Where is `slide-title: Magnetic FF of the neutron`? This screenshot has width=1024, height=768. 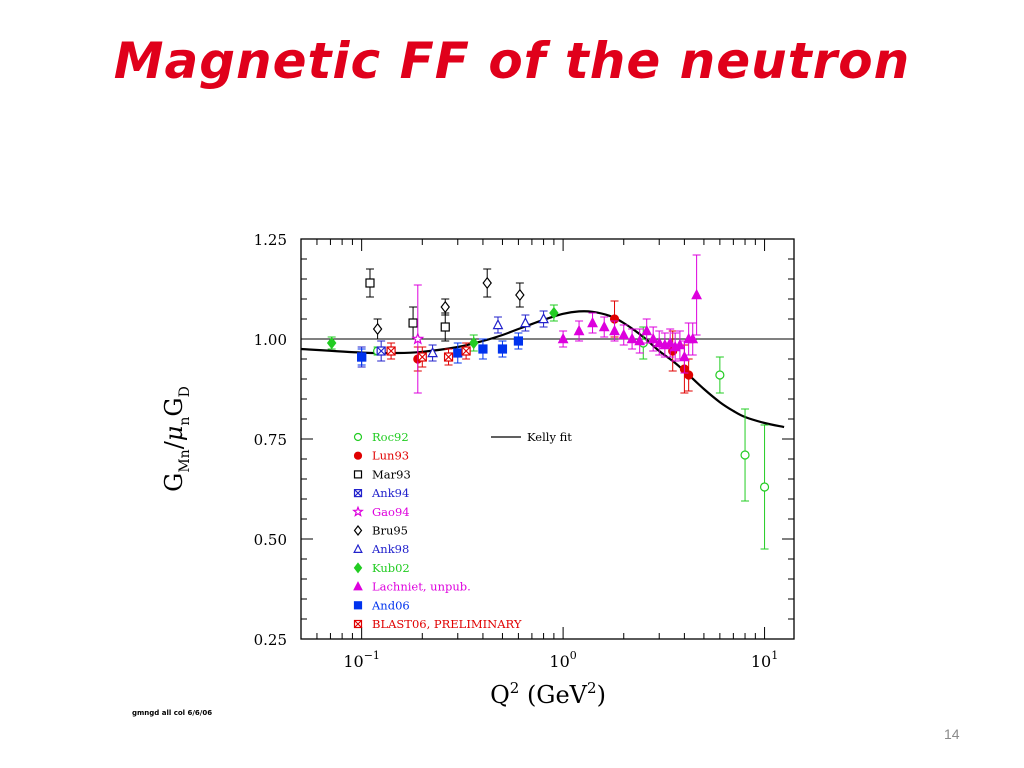 slide-title: Magnetic FF of the neutron is located at coordinates (512, 61).